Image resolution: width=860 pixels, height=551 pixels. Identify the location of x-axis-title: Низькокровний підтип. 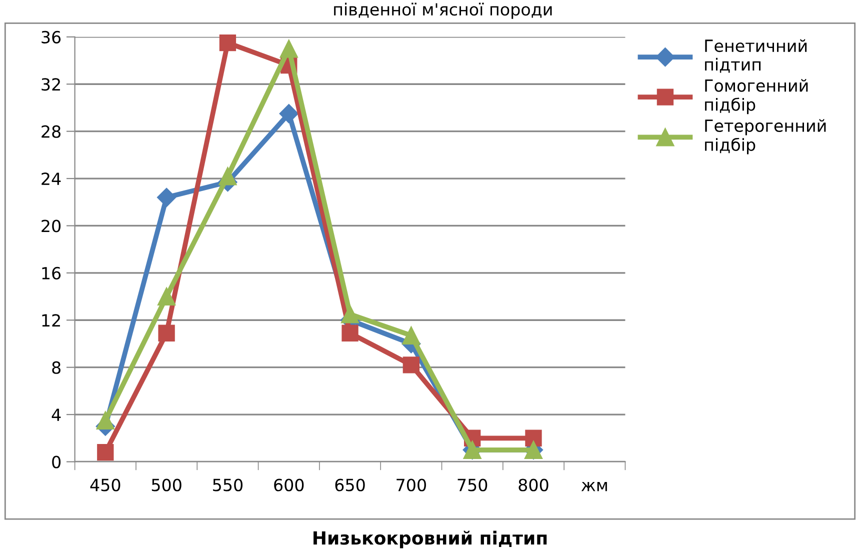
(430, 539).